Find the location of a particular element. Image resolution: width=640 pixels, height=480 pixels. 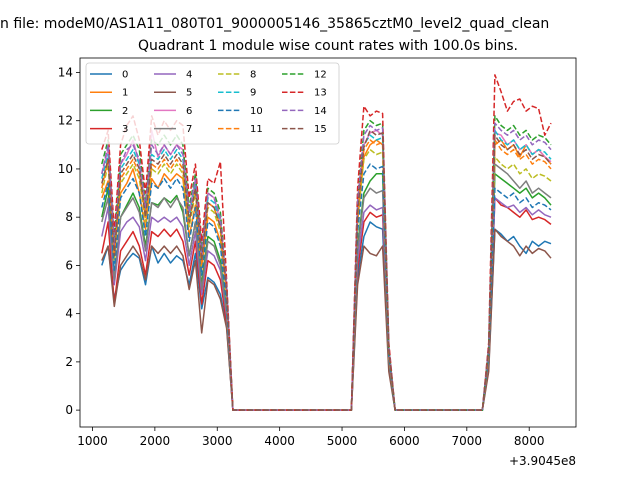

legend-label-3: 3 is located at coordinates (125, 129).